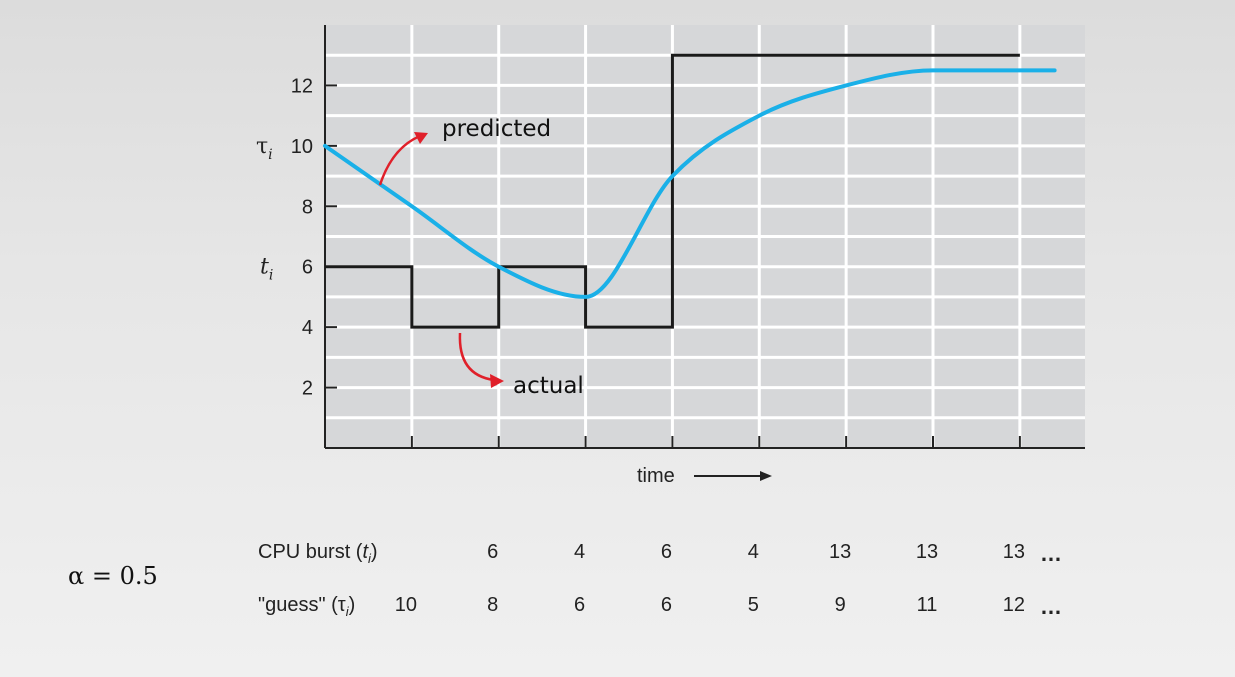 This screenshot has height=677, width=1235. I want to click on y-tick-label: 6, so click(307, 268).